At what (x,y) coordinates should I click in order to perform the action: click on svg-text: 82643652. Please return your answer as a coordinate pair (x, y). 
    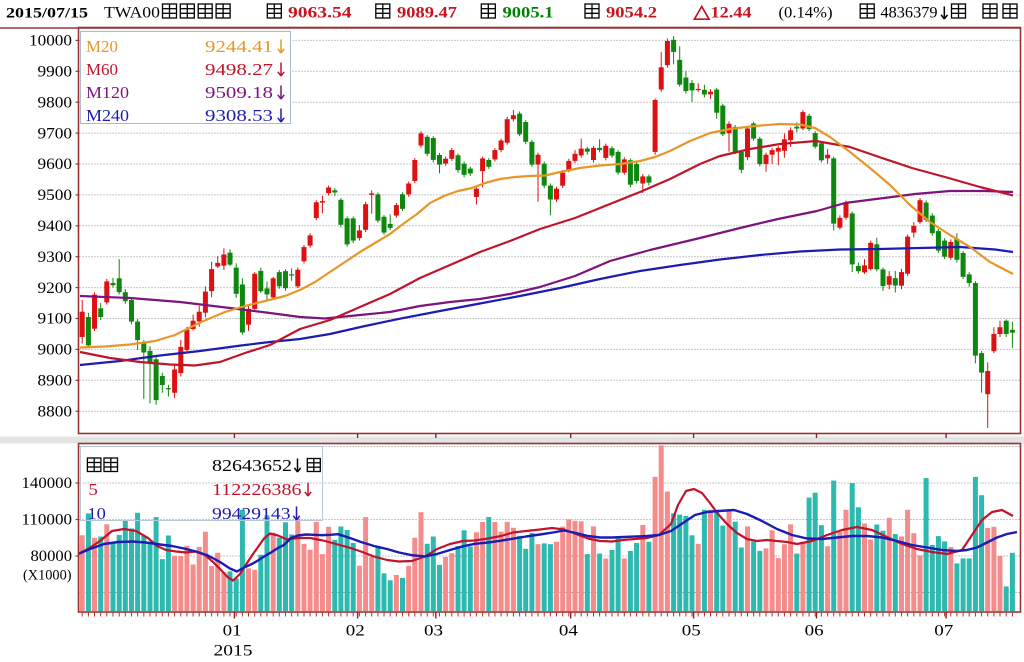
    Looking at the image, I should click on (252, 465).